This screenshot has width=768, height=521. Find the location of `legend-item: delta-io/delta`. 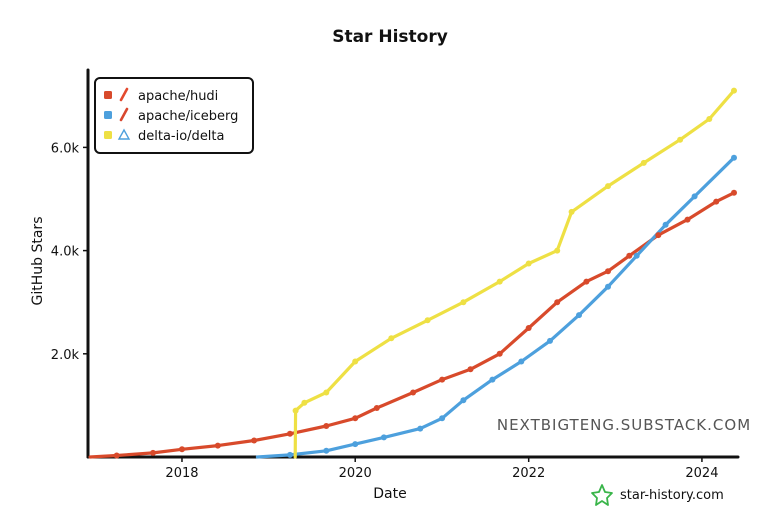

legend-item: delta-io/delta is located at coordinates (164, 136).